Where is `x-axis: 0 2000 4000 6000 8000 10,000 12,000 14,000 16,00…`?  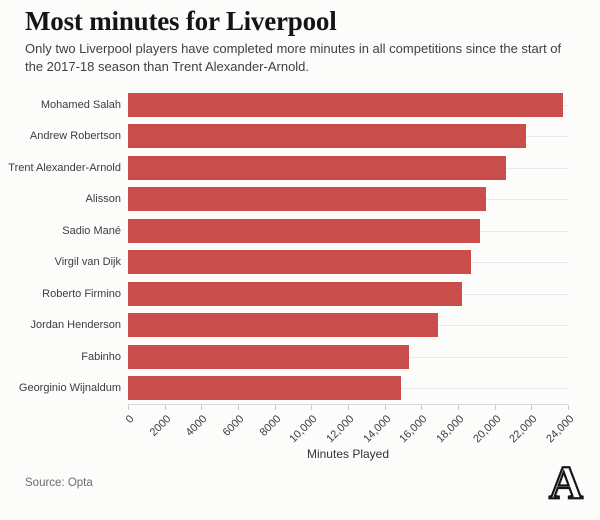 x-axis: 0 2000 4000 6000 8000 10,000 12,000 14,000 16,00… is located at coordinates (350, 424).